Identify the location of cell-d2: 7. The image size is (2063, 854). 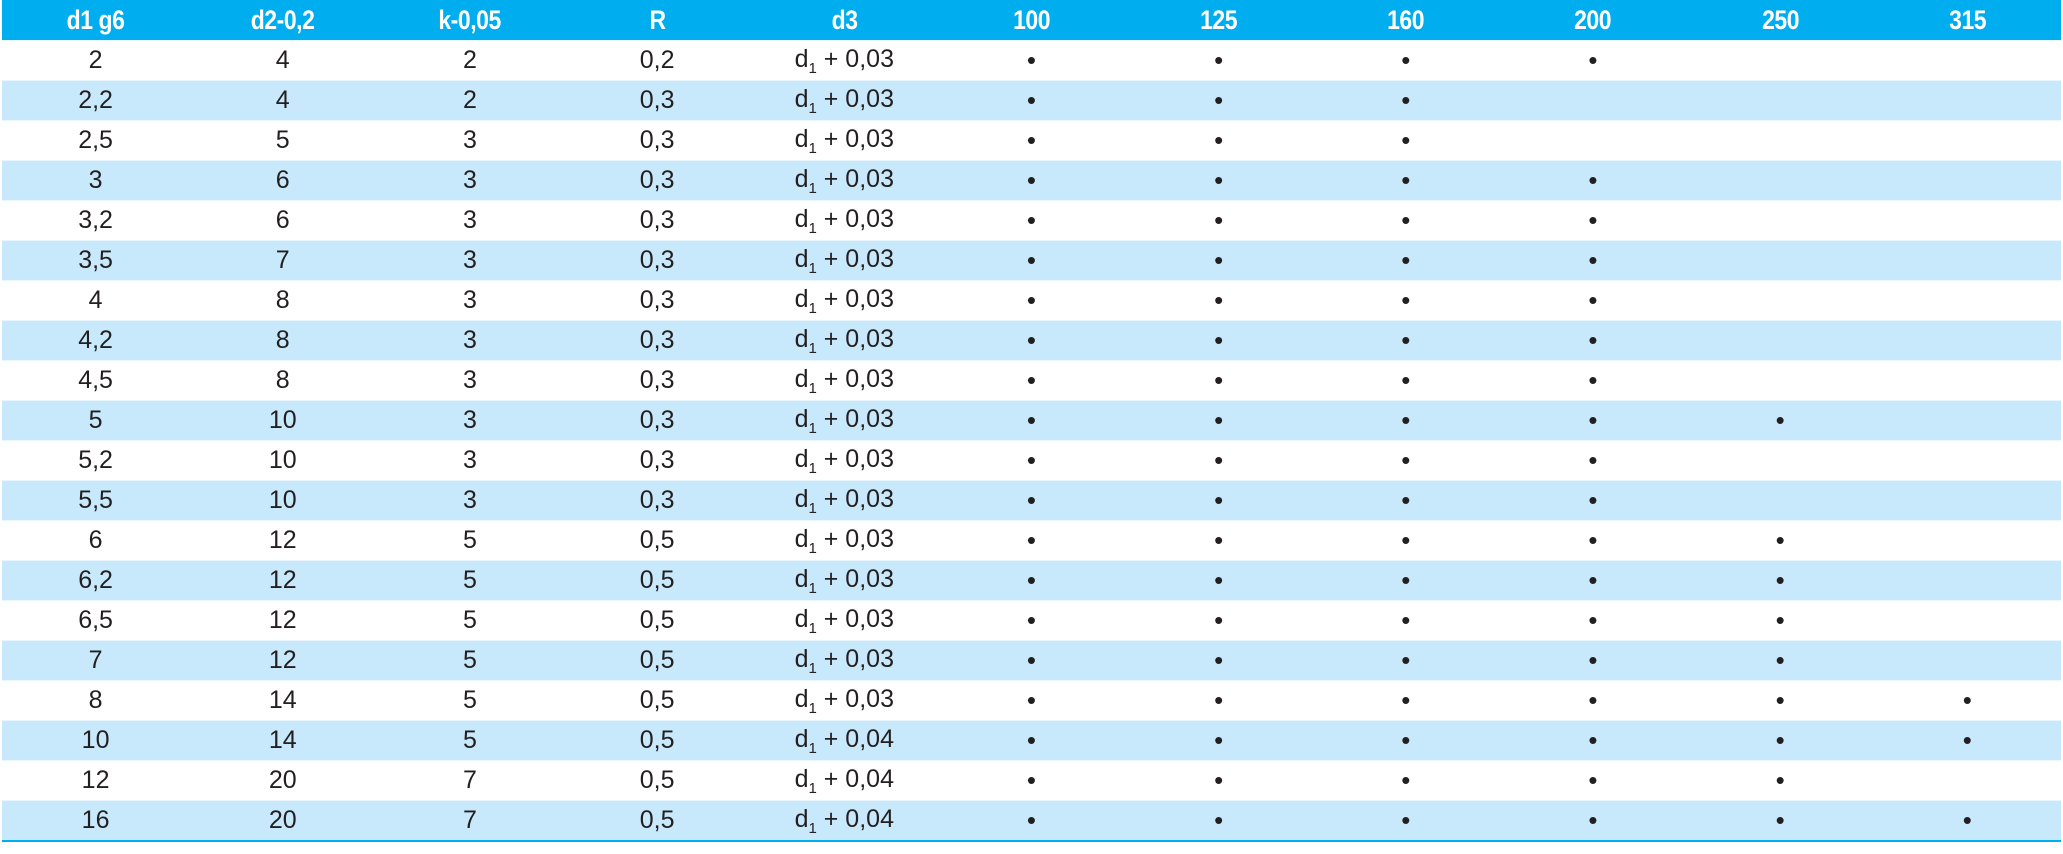
(283, 260).